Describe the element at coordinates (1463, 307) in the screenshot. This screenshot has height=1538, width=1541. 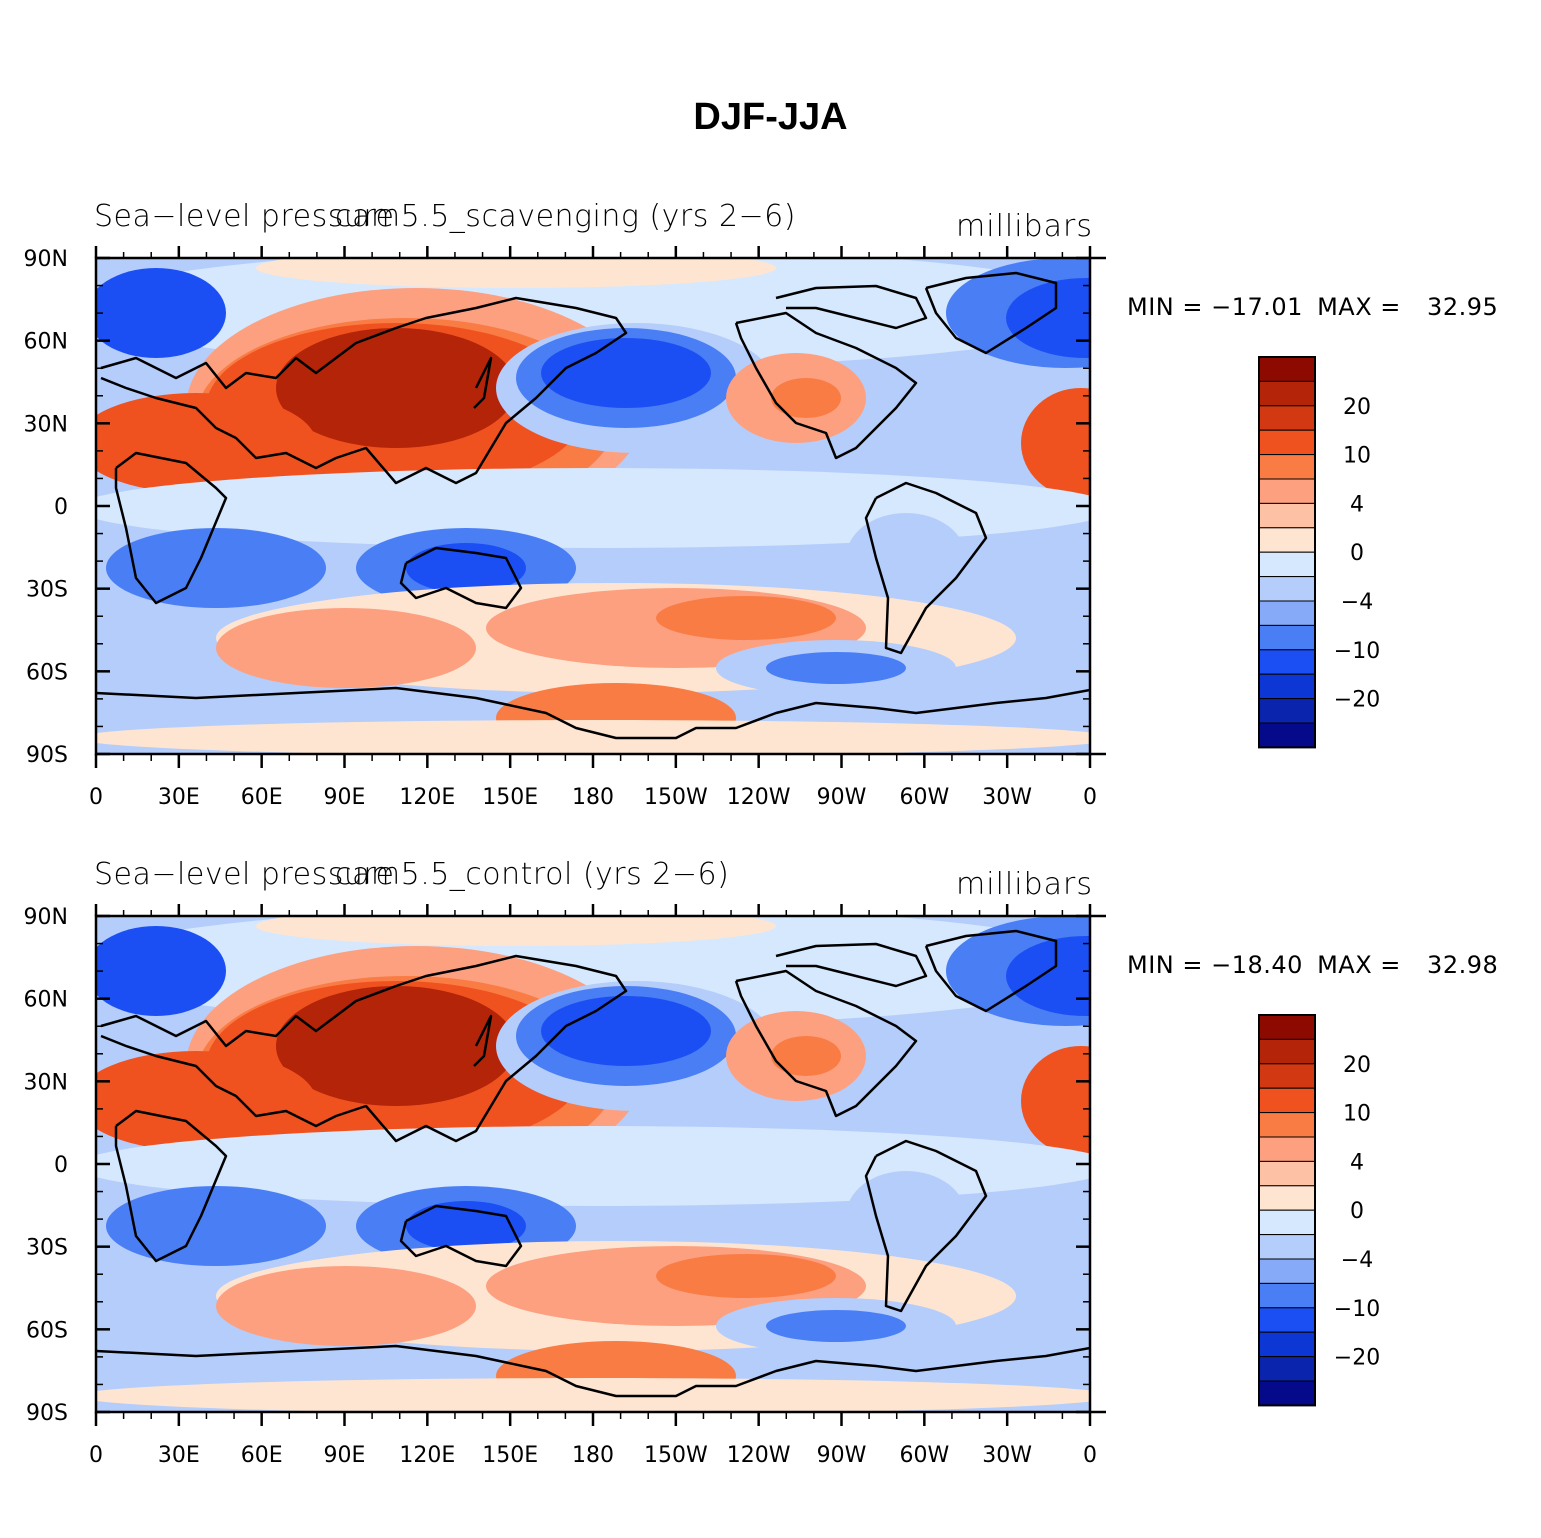
I see `max-value: 32.95` at that location.